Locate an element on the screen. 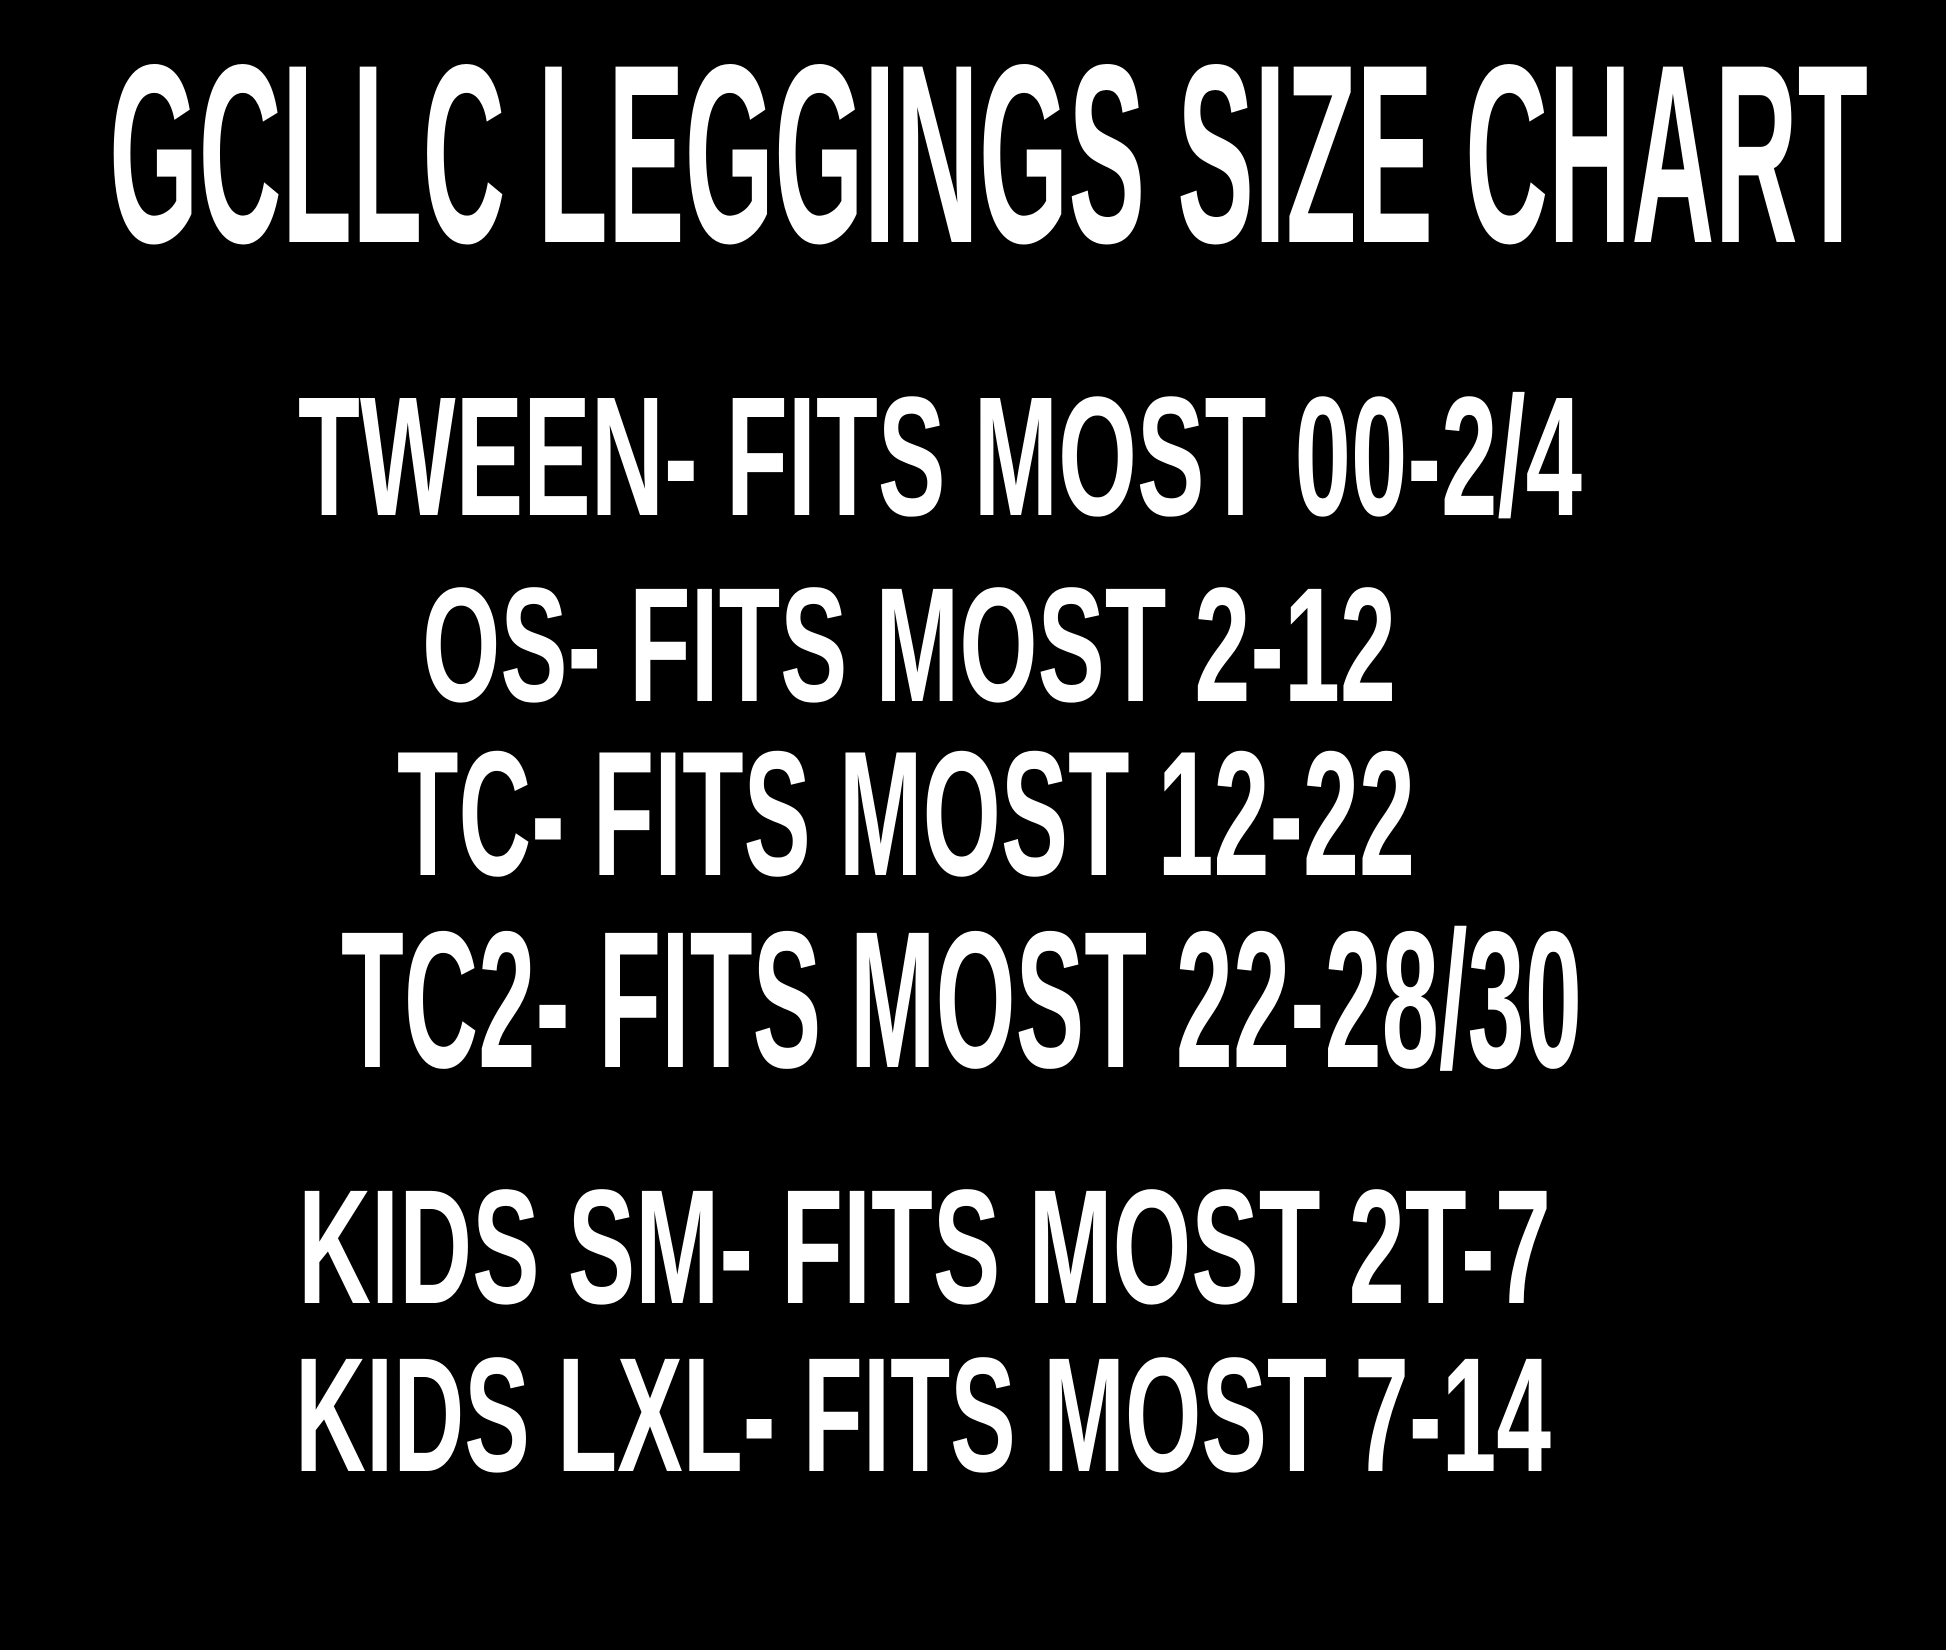  size-line-tween: TWEEN- FITS MOST 00-2/4 is located at coordinates (940, 457).